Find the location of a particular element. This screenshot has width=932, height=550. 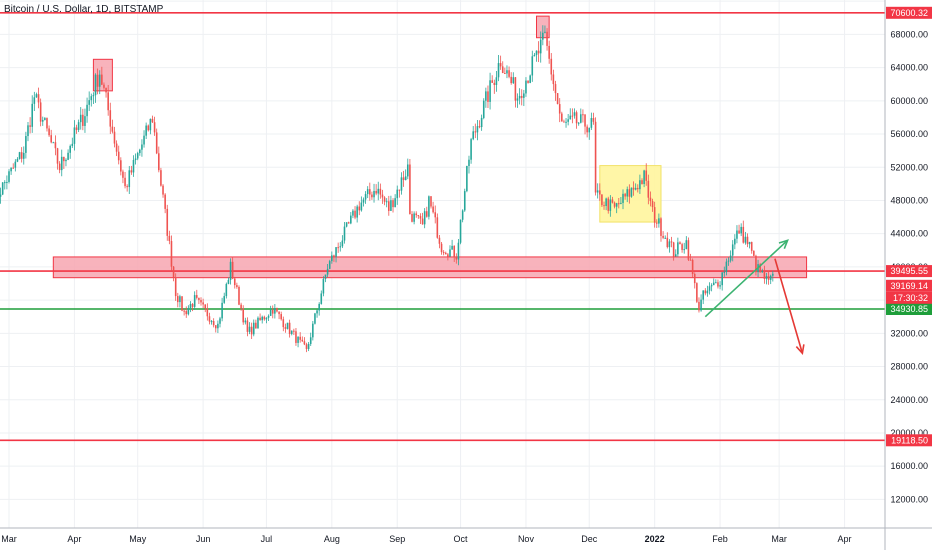

current-price-tag-text: 39169.14 is located at coordinates (909, 286).